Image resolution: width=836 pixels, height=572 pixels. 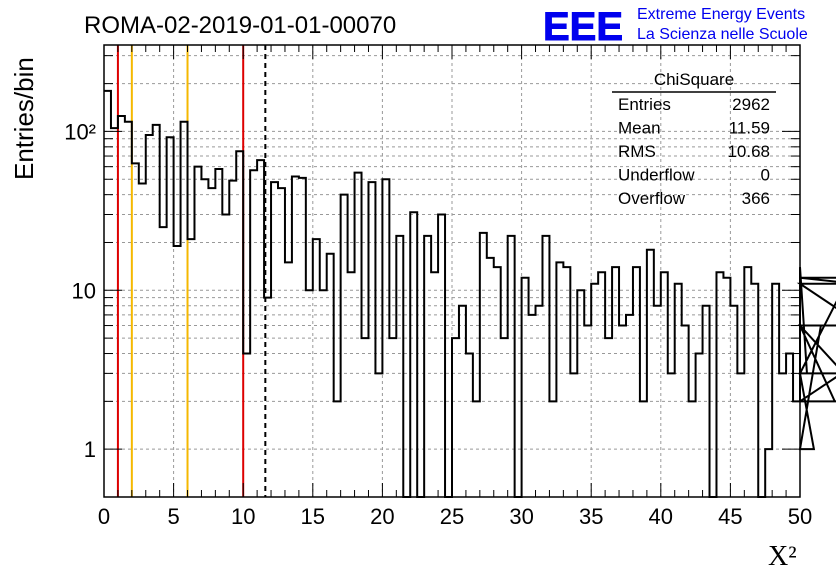 I want to click on x-tick-label: 30, so click(x=521, y=516).